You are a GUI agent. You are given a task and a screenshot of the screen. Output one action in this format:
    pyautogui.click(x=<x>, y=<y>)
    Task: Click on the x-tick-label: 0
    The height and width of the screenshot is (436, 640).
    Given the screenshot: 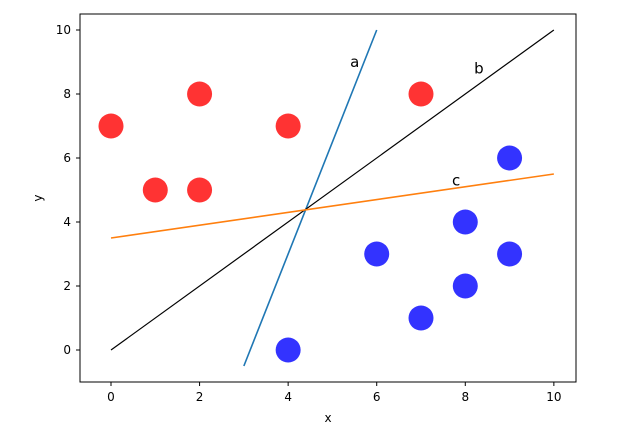 What is the action you would take?
    pyautogui.click(x=111, y=397)
    